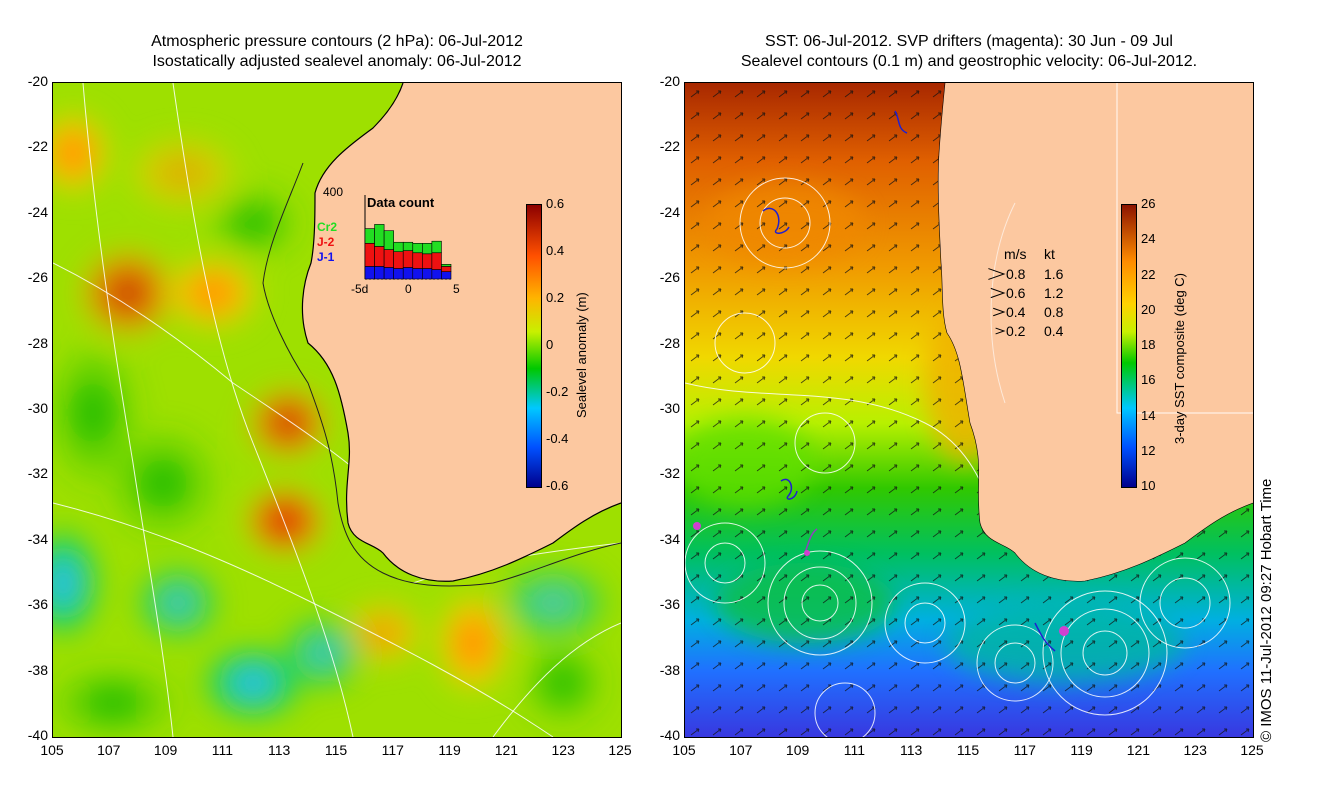 Image resolution: width=1320 pixels, height=810 pixels. What do you see at coordinates (1148, 485) in the screenshot?
I see `sst-colorbar-tick: 10` at bounding box center [1148, 485].